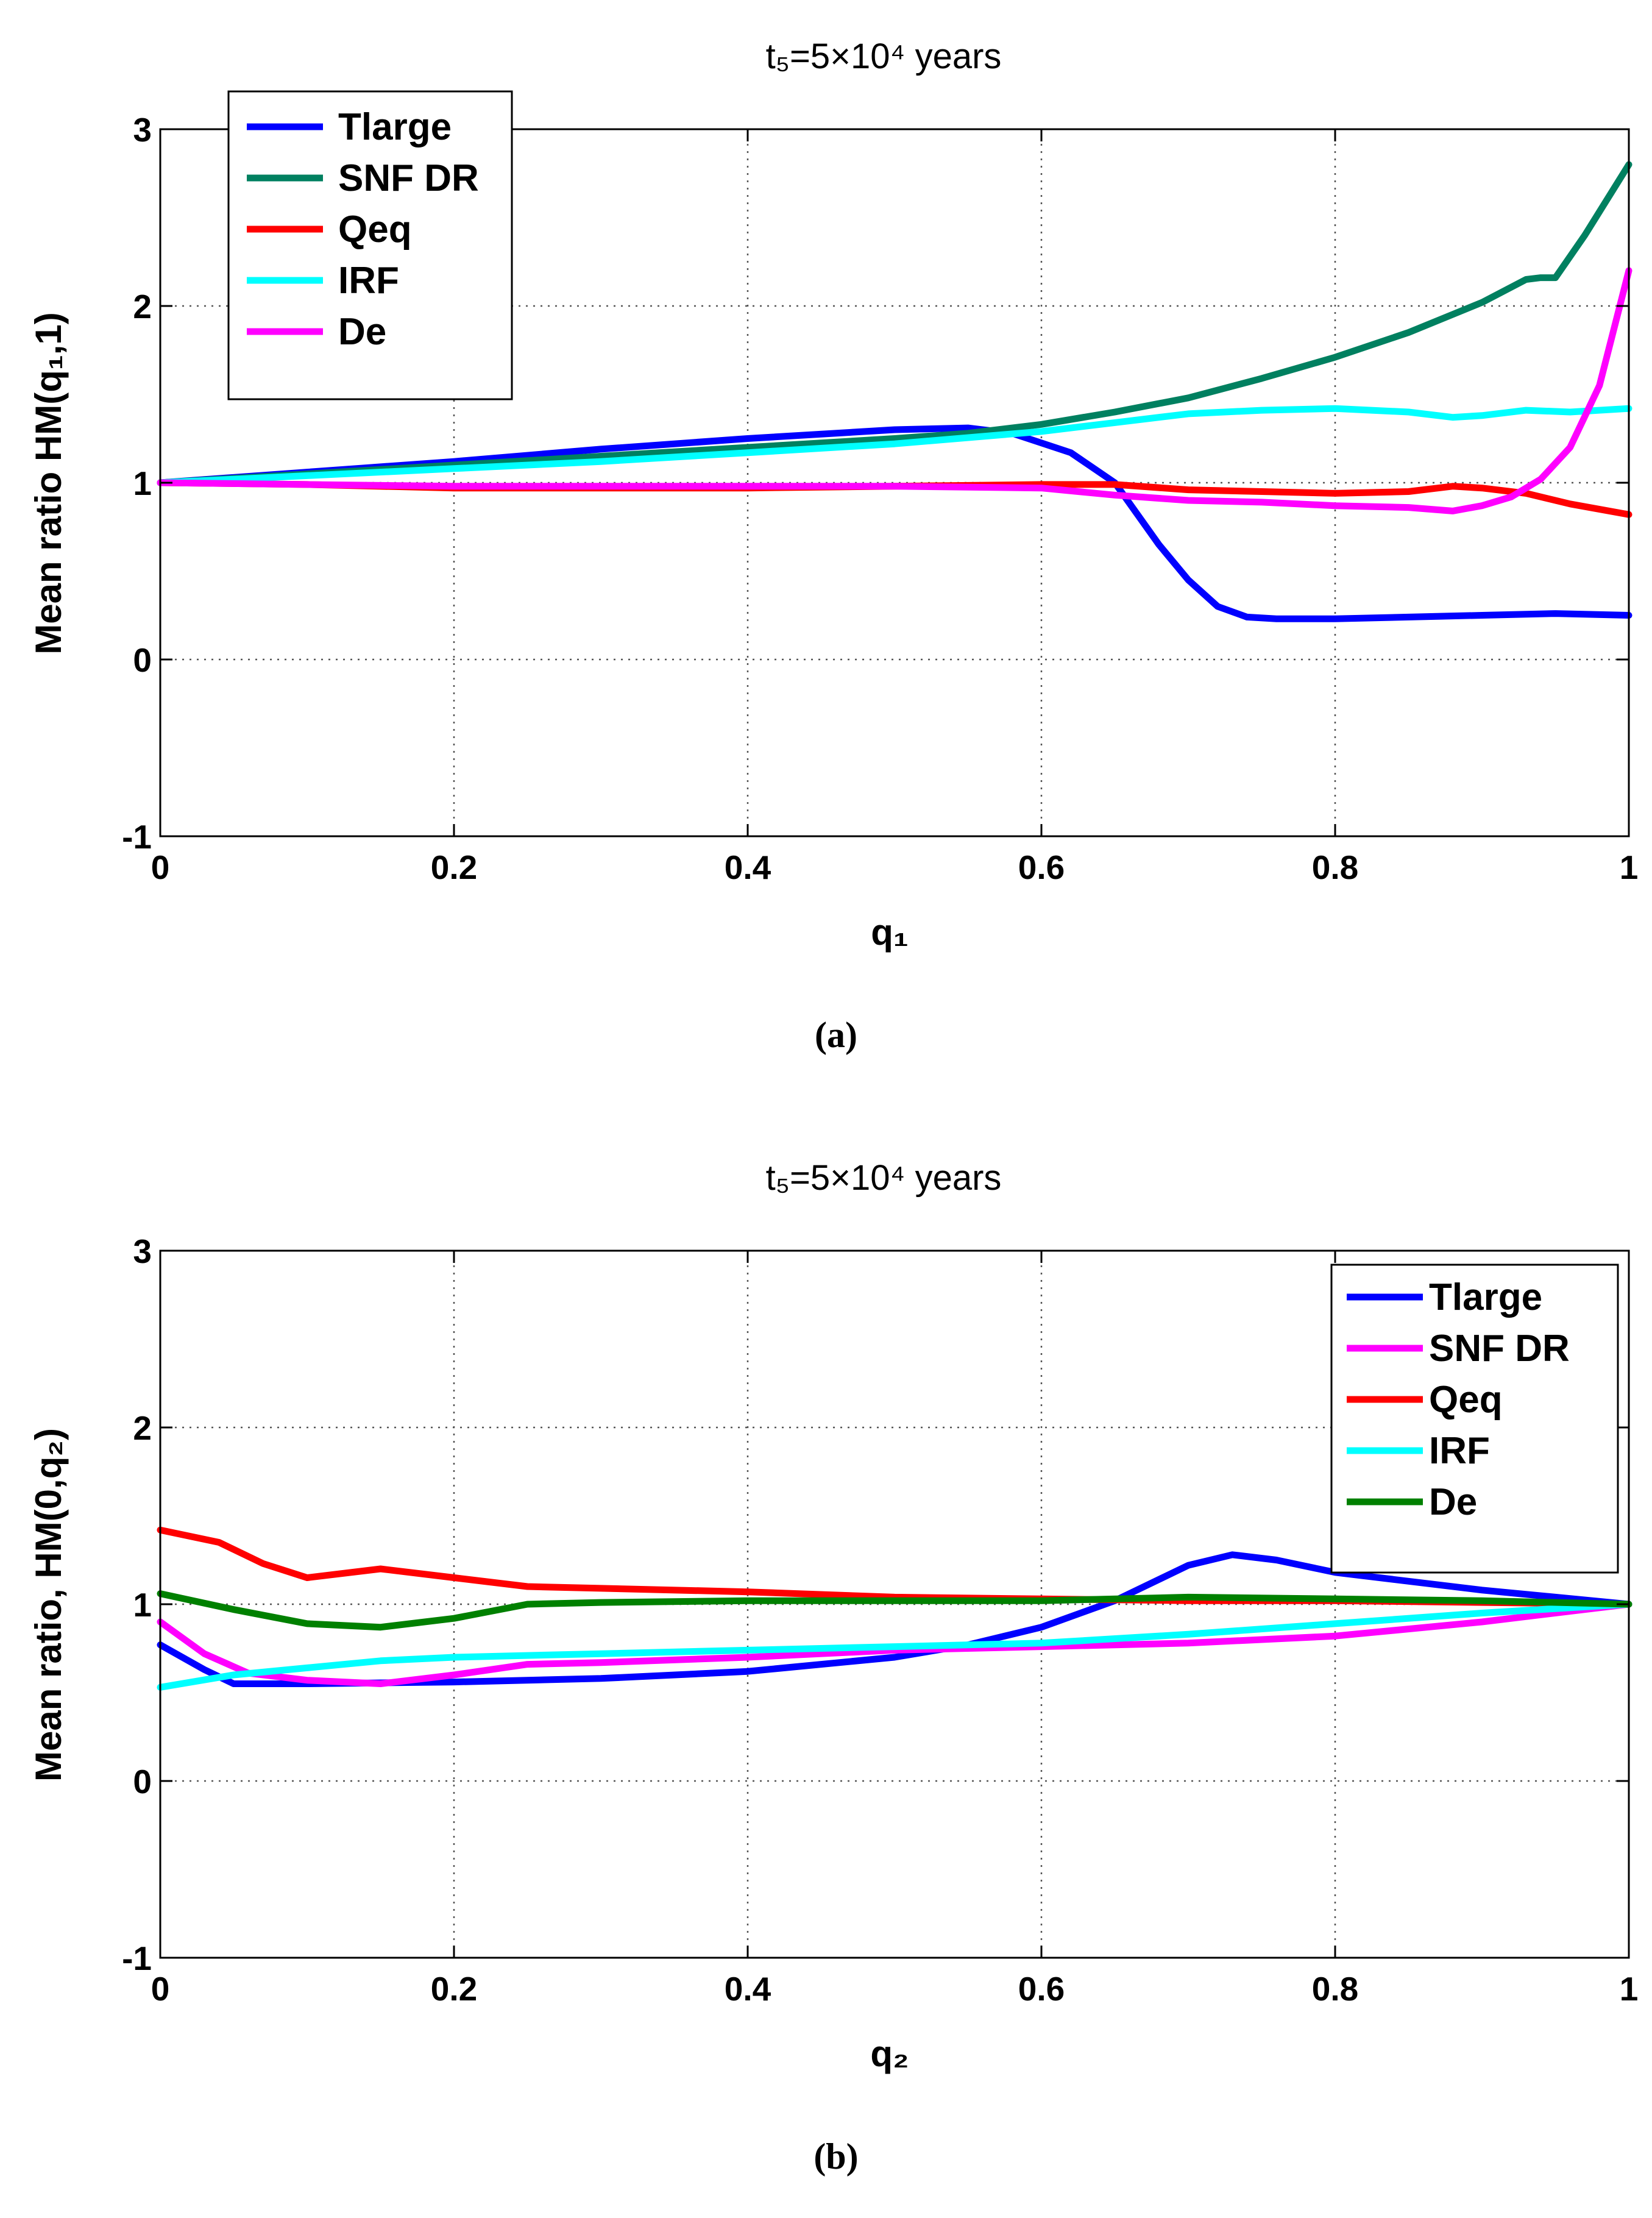 This screenshot has height=2218, width=1652. Describe the element at coordinates (889, 932) in the screenshot. I see `x-axis-label: q₁` at that location.